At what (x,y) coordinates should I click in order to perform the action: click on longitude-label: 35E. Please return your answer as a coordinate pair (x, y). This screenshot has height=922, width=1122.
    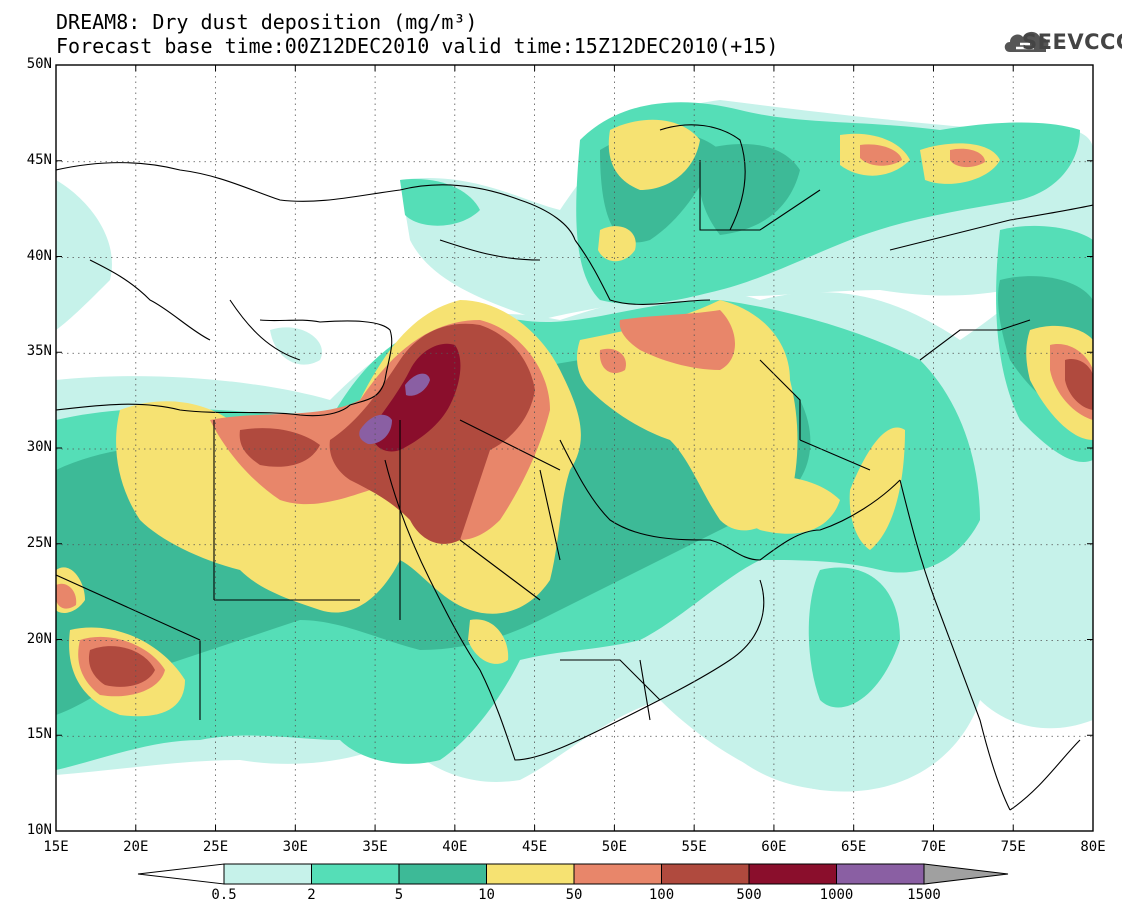
    Looking at the image, I should click on (375, 847).